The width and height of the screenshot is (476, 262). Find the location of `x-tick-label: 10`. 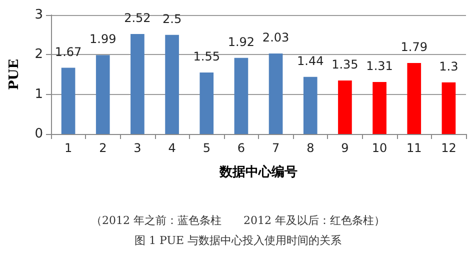

x-tick-label: 10 is located at coordinates (380, 148).